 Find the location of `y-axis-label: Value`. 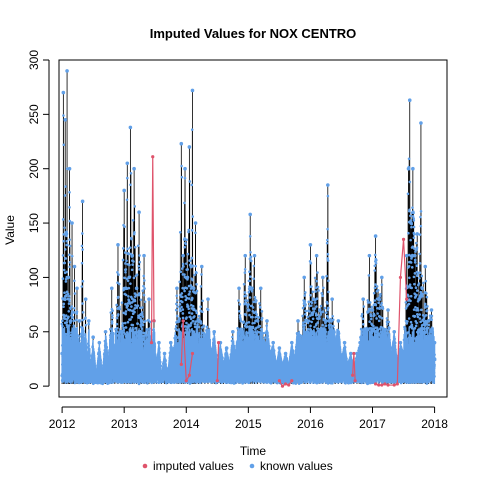

y-axis-label: Value is located at coordinates (10, 230).